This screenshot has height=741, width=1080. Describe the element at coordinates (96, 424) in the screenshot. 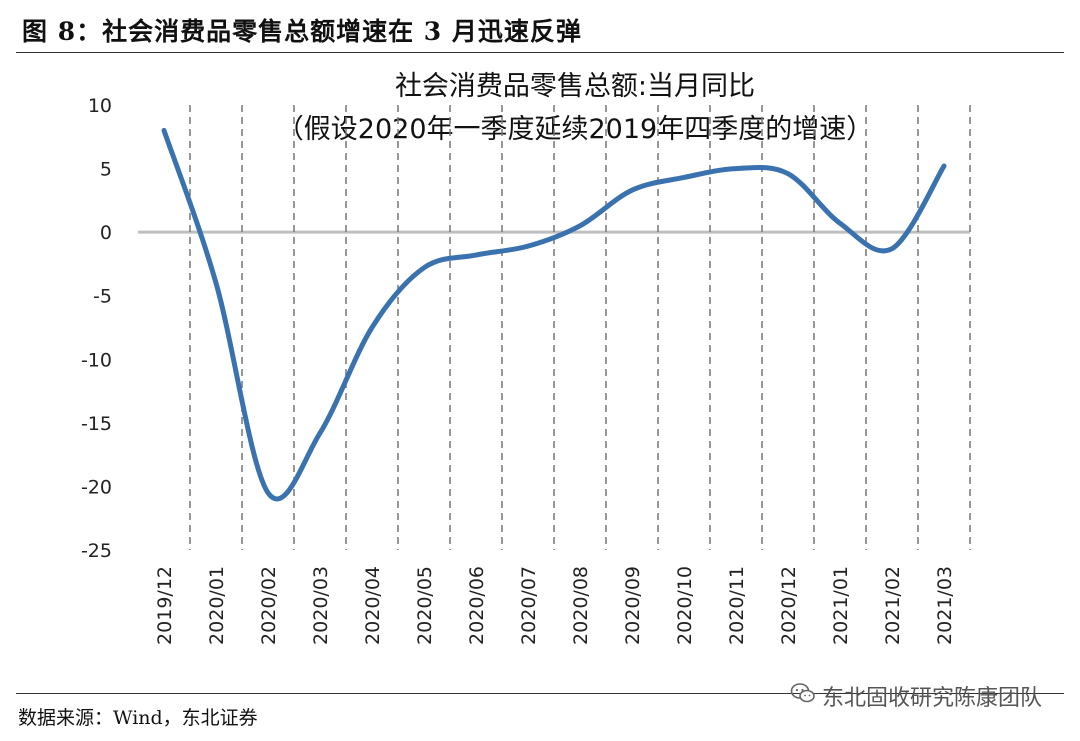

I see `y-tick-label: -15` at that location.